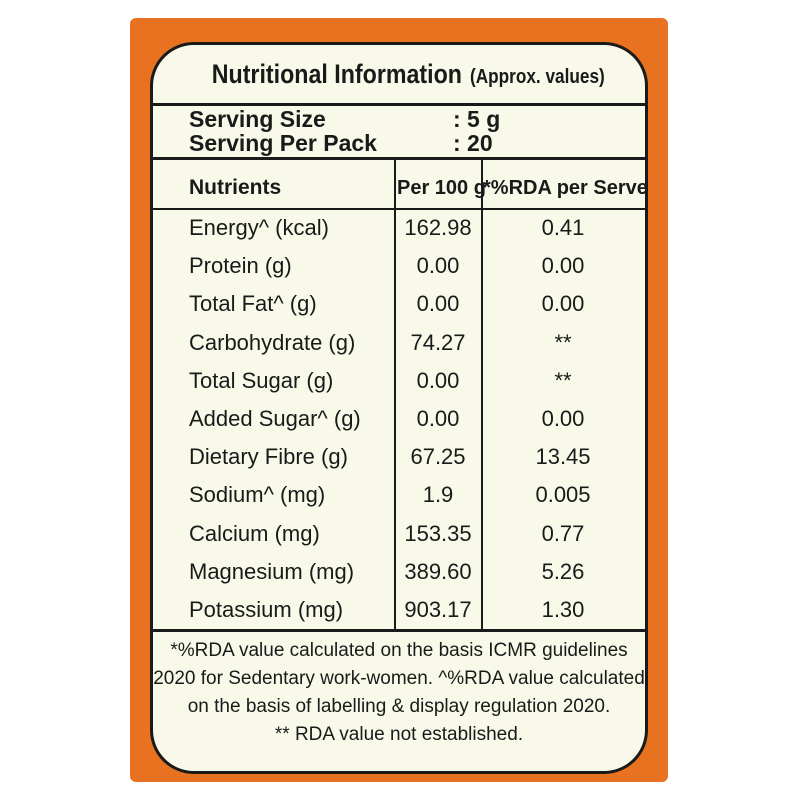  I want to click on nutrient-name: Total Fat^ (g), so click(253, 303).